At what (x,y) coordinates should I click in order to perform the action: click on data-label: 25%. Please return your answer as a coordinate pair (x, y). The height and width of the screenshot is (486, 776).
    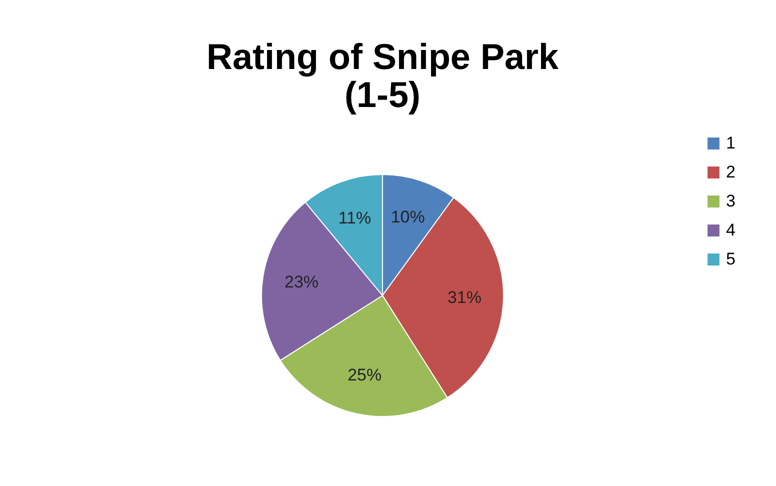
    Looking at the image, I should click on (365, 375).